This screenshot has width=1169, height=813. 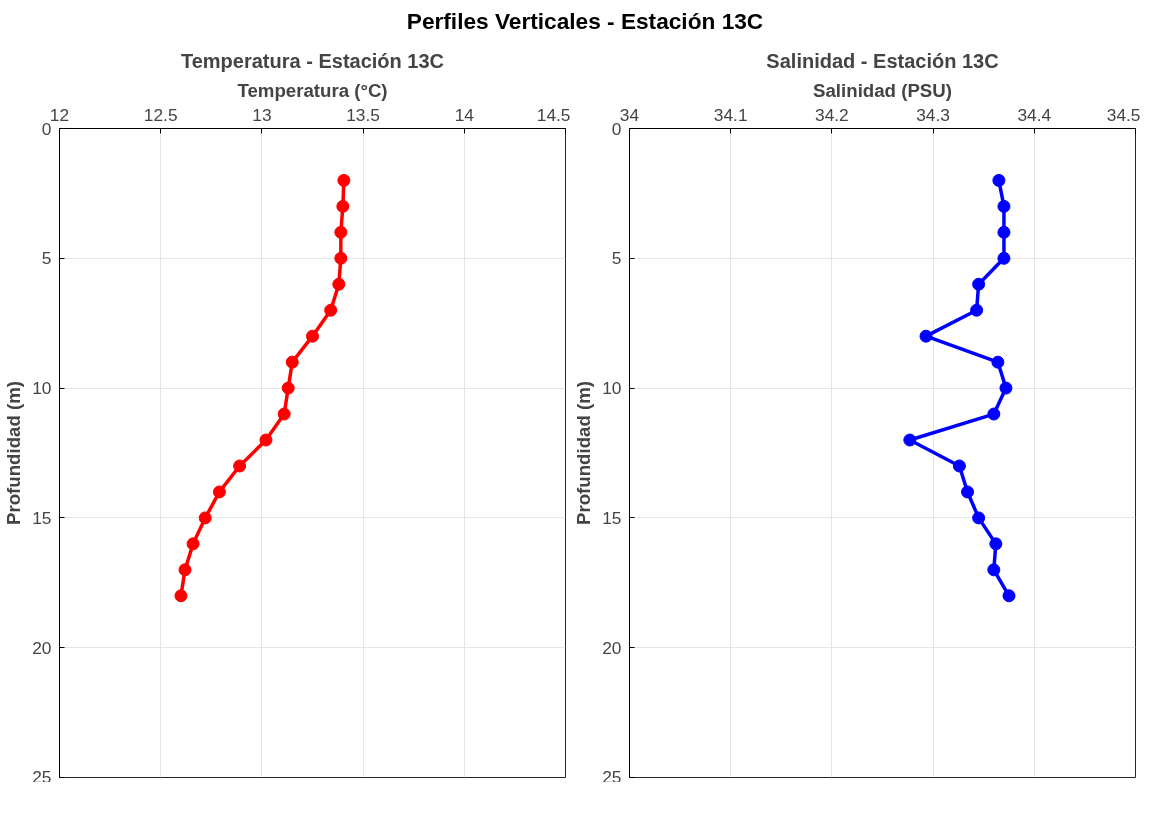 I want to click on x-tick-label: 34.1, so click(x=730, y=114).